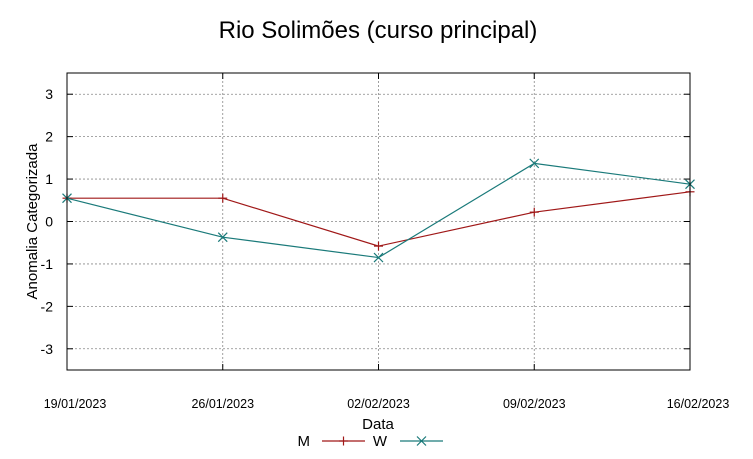 This screenshot has width=753, height=459. What do you see at coordinates (47, 264) in the screenshot?
I see `y-tick-label: -1` at bounding box center [47, 264].